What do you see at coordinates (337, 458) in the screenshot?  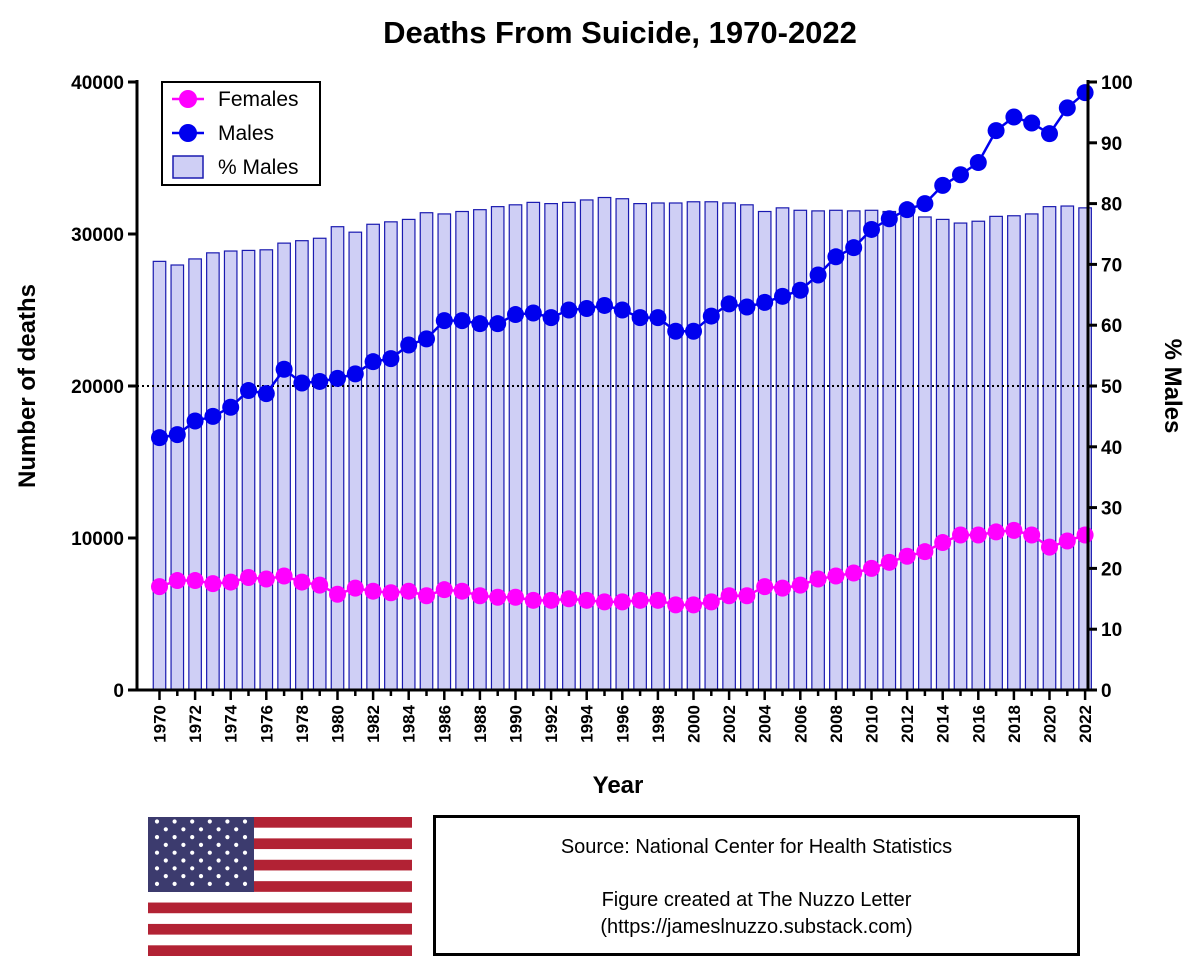 I see `percent-males-bar-1980` at bounding box center [337, 458].